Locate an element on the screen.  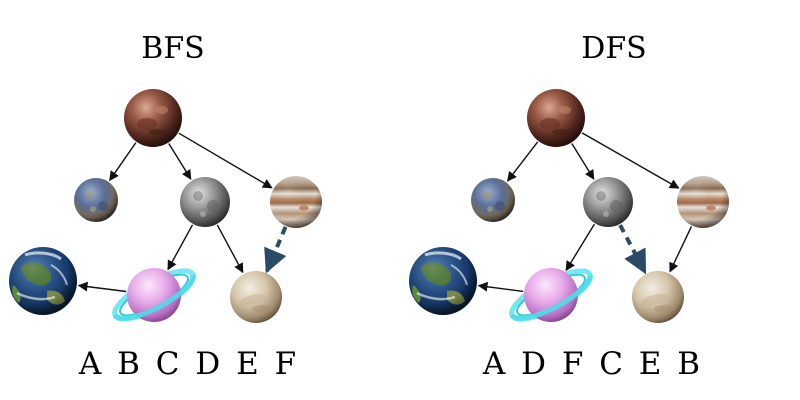
dfs-title: DFS is located at coordinates (613, 48).